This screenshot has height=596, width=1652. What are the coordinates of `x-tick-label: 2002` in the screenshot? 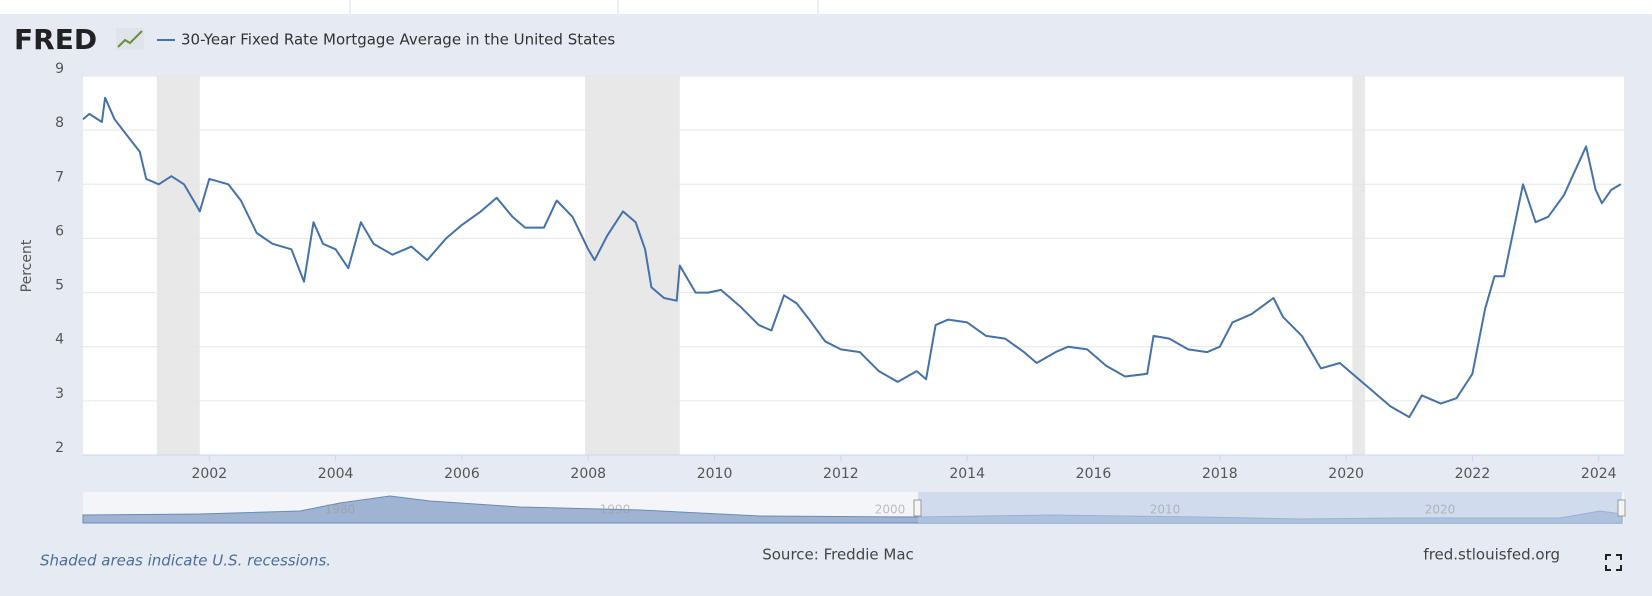 It's located at (209, 474).